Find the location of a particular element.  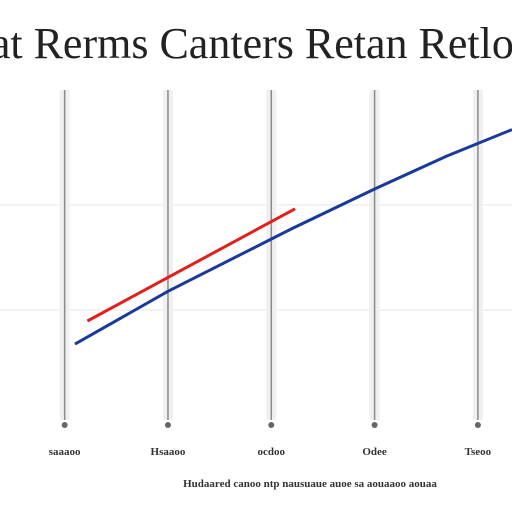

data-line is located at coordinates (191, 265).